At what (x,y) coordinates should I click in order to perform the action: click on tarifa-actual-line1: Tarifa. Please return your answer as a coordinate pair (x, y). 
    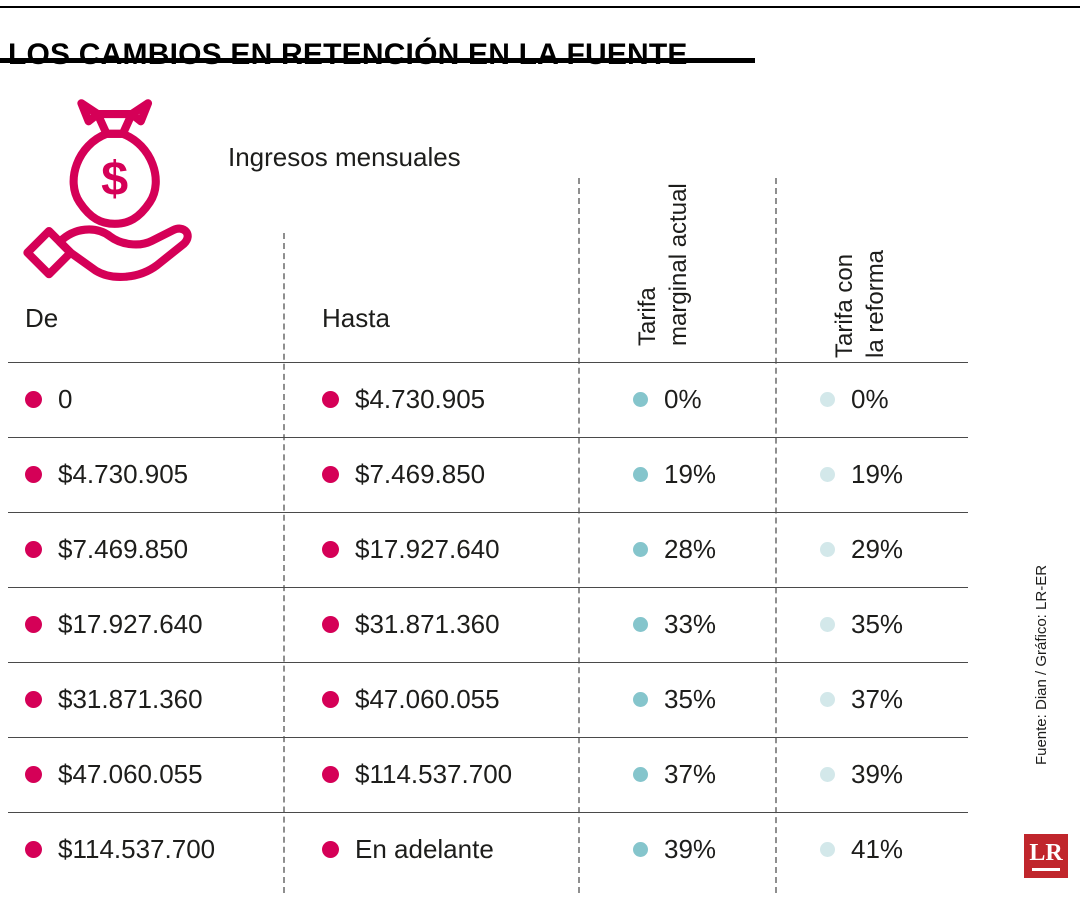
    Looking at the image, I should click on (647, 316).